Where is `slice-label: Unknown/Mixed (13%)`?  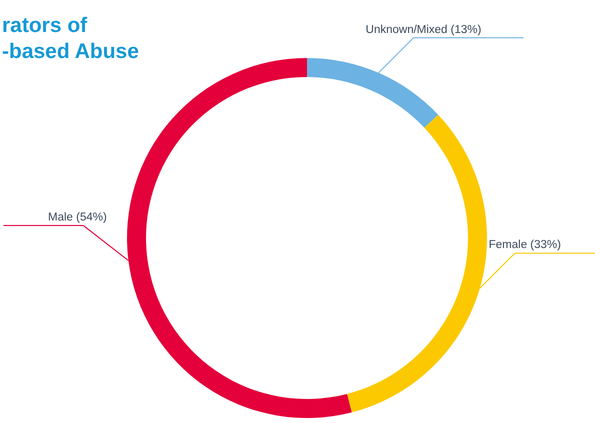
slice-label: Unknown/Mixed (13%) is located at coordinates (424, 30).